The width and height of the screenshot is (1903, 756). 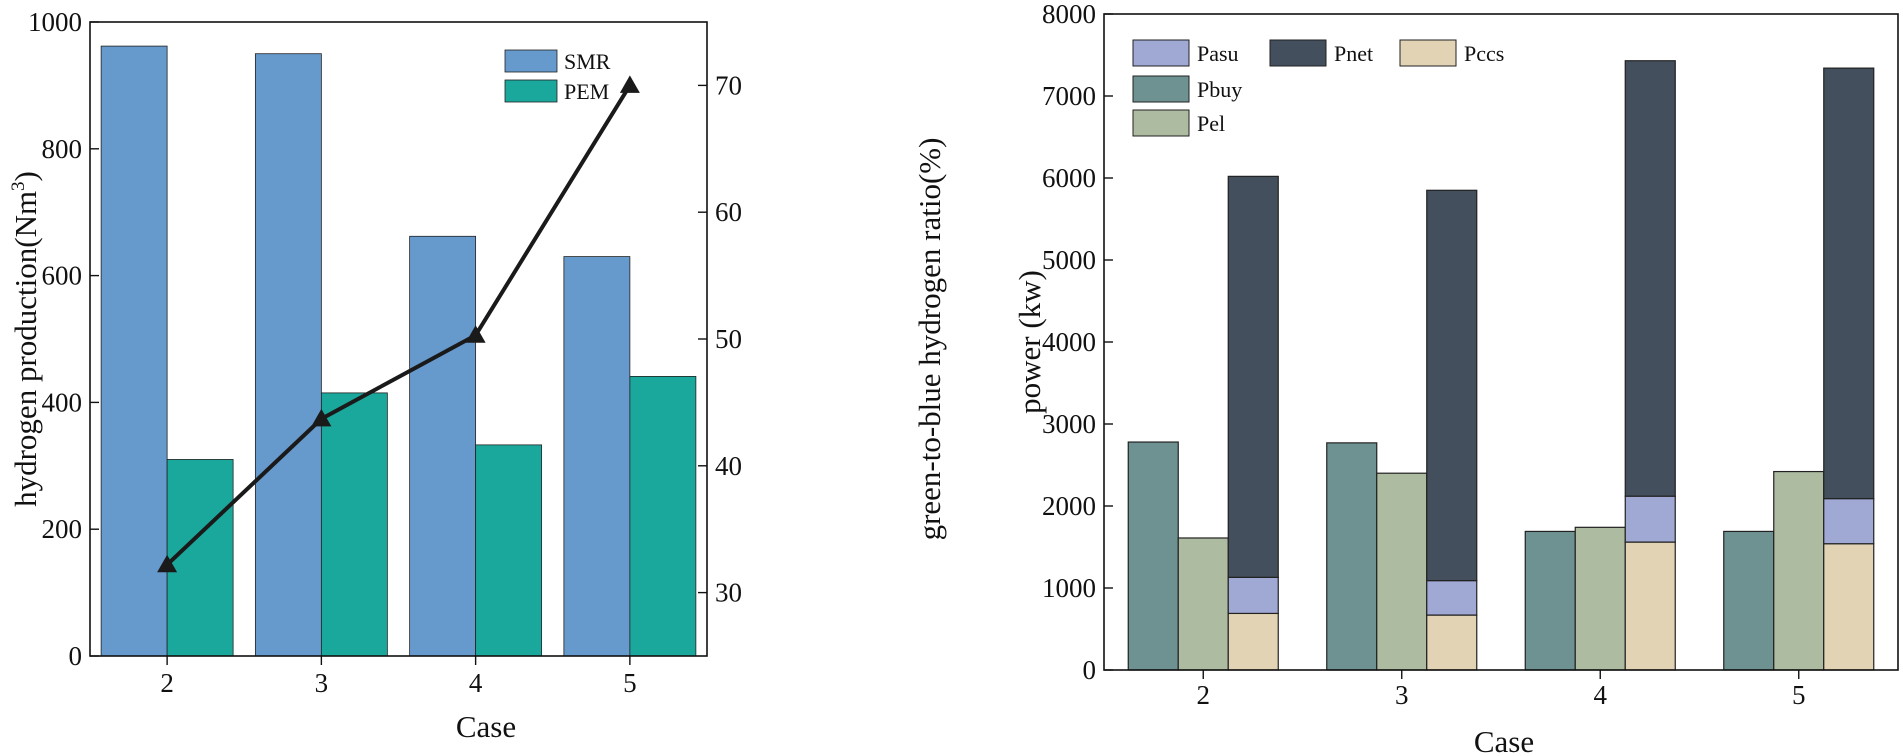 I want to click on legend-swatch-pem, so click(x=531, y=91).